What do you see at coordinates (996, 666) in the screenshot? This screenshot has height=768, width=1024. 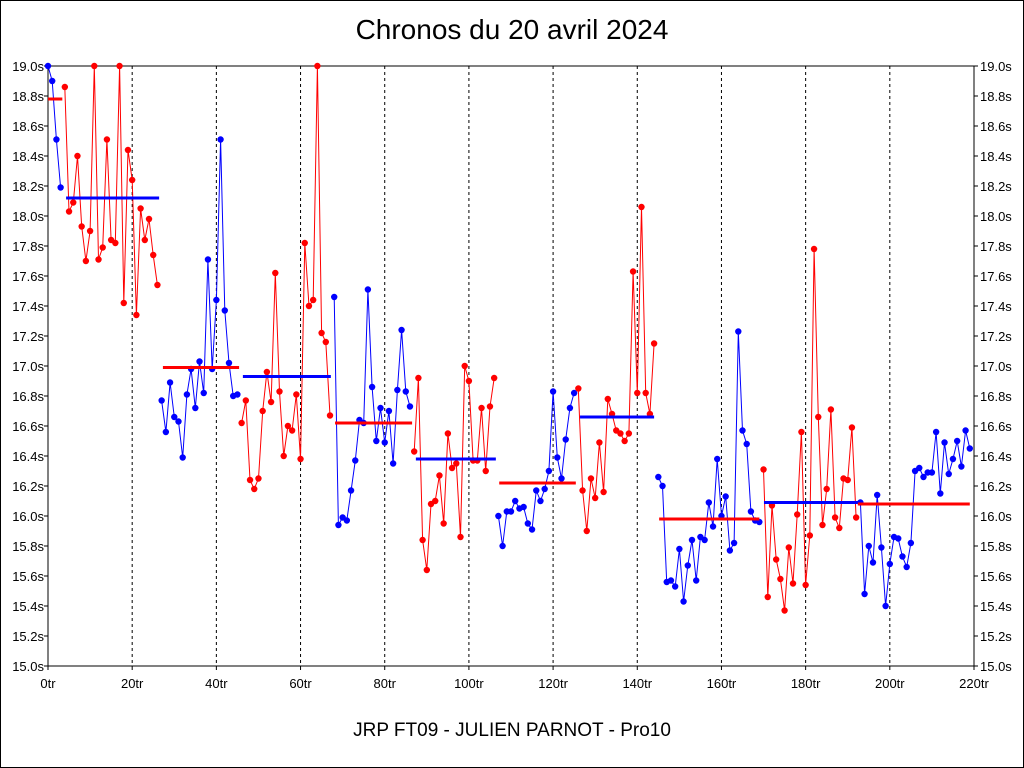 I see `y-tick-label-right: 15.0s` at bounding box center [996, 666].